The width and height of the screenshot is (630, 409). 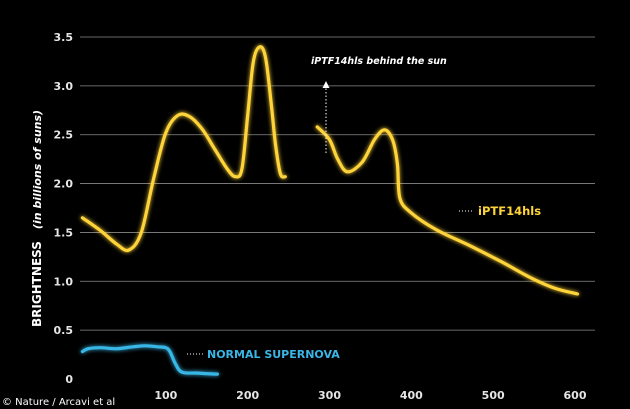 I want to click on arrow-up-icon, so click(x=326, y=84).